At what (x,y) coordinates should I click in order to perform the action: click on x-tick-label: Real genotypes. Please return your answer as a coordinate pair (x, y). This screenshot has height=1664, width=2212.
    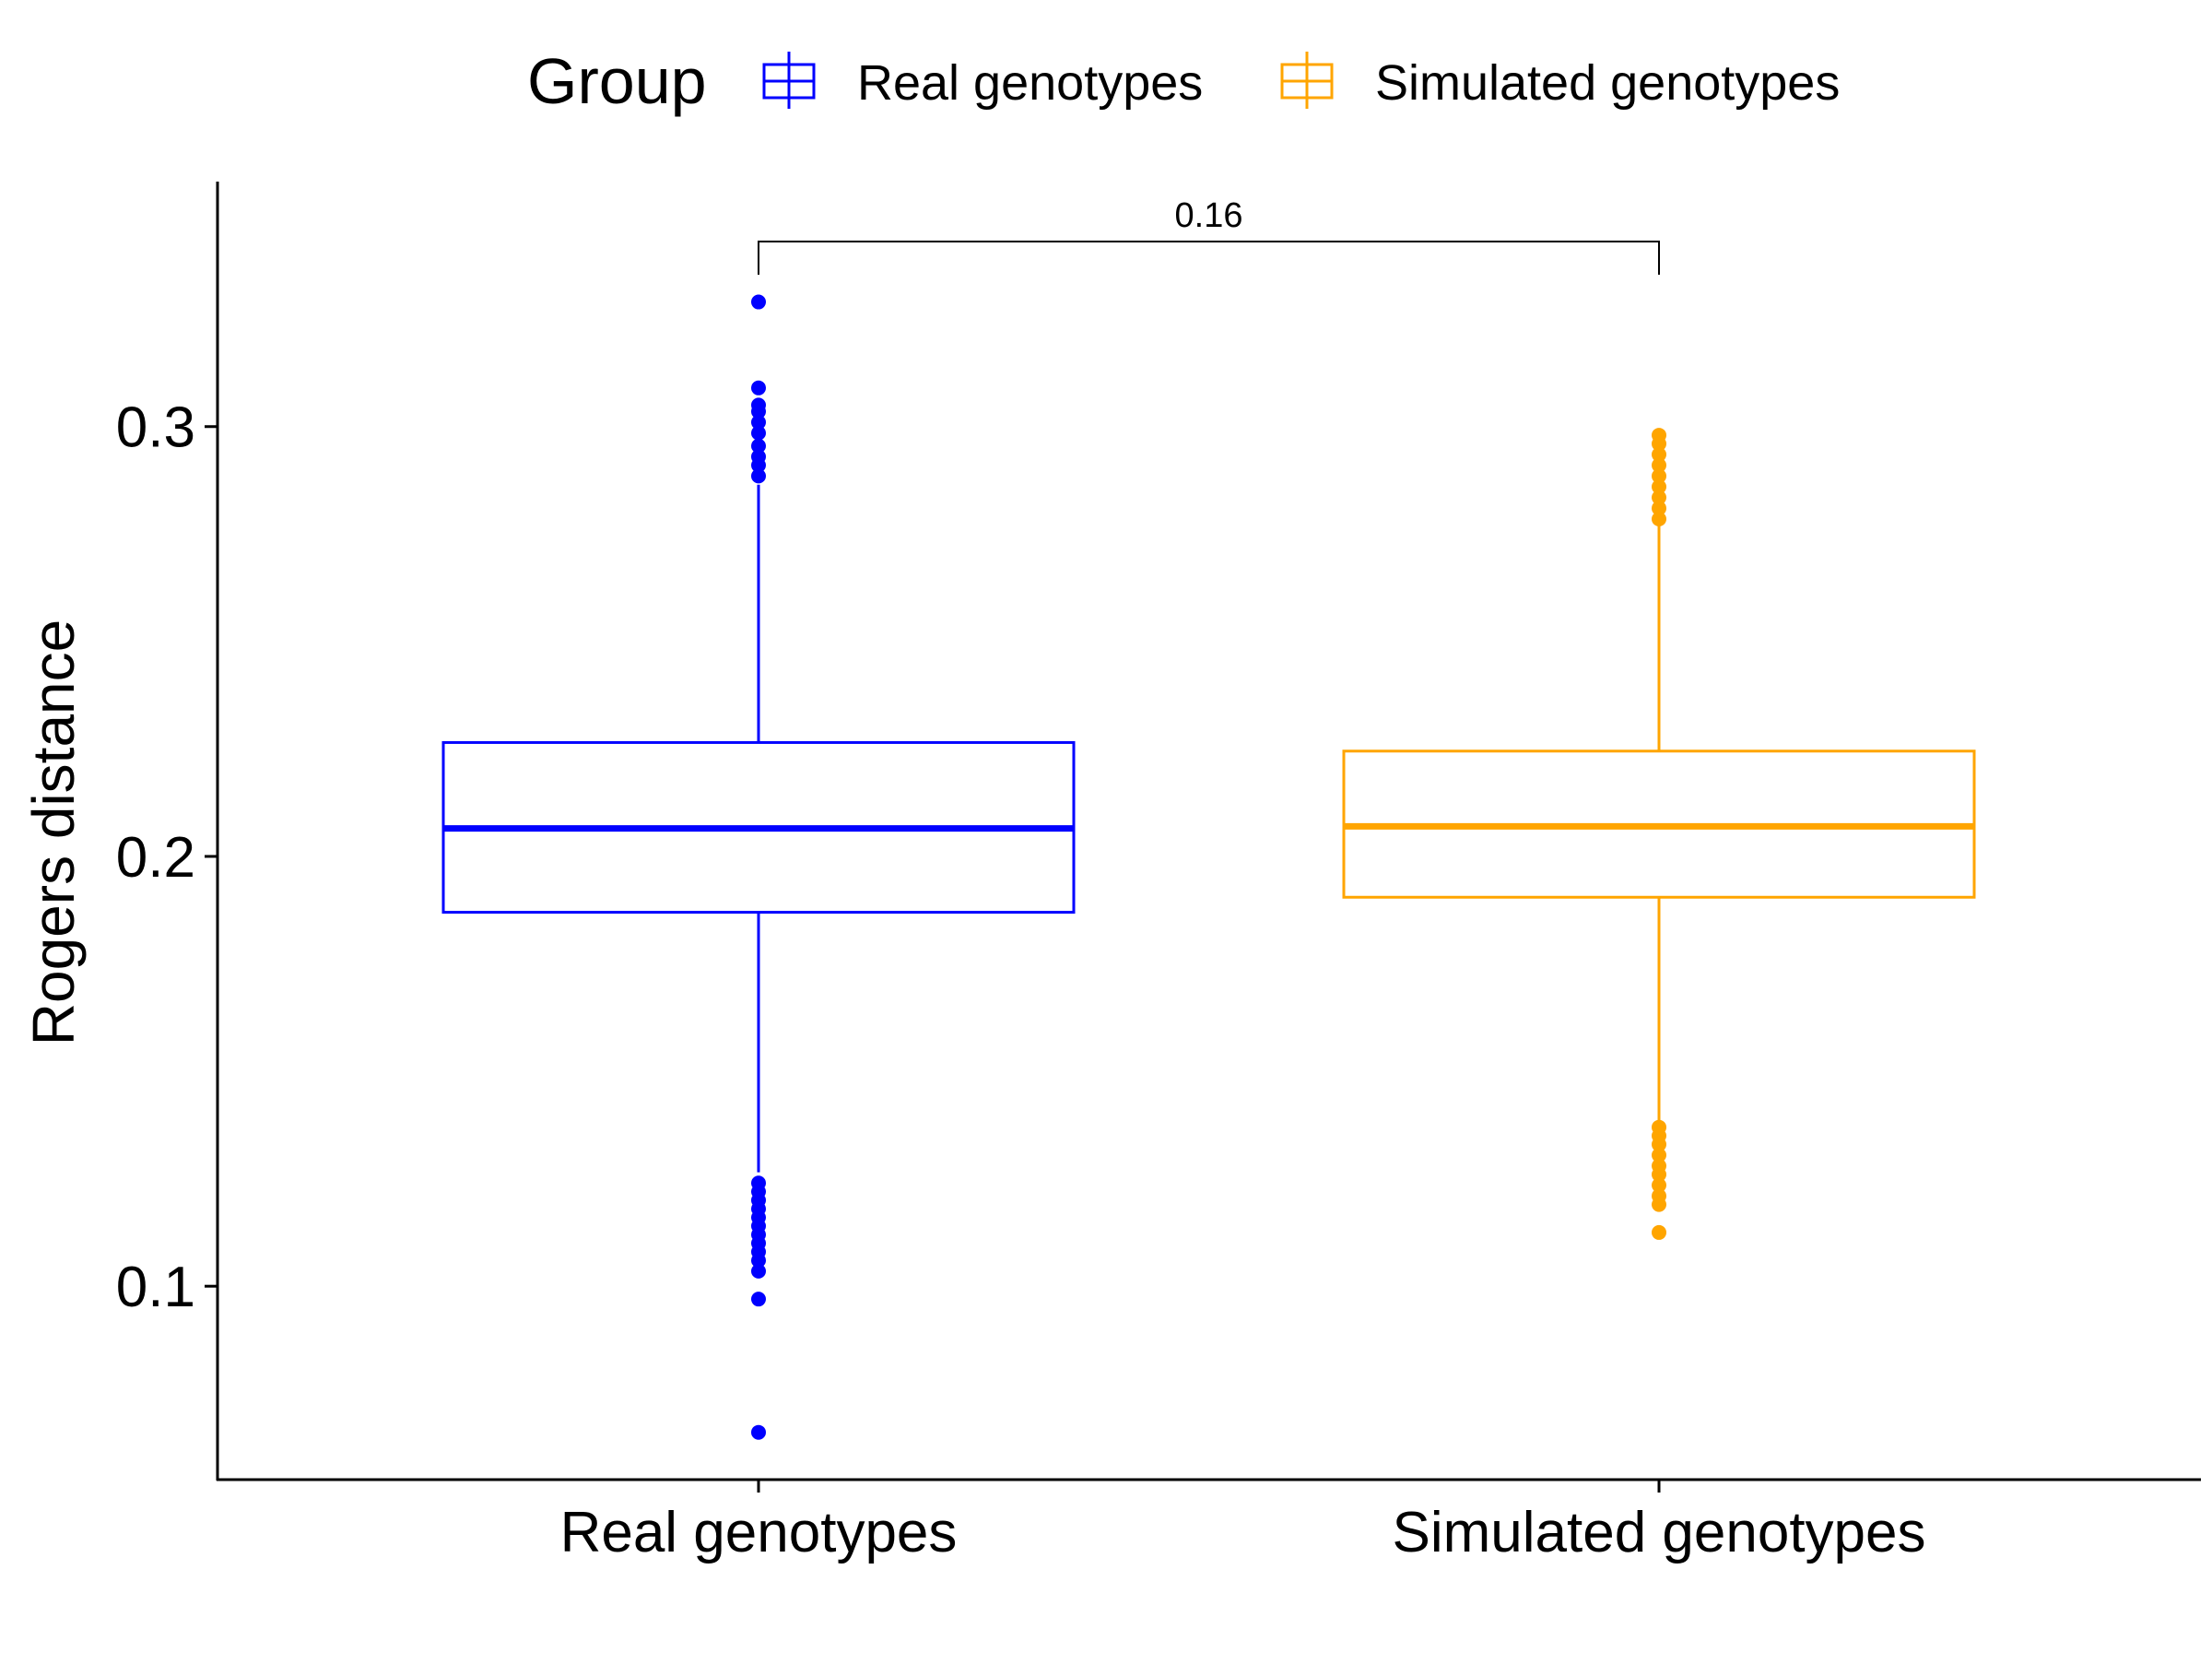
    Looking at the image, I should click on (759, 1532).